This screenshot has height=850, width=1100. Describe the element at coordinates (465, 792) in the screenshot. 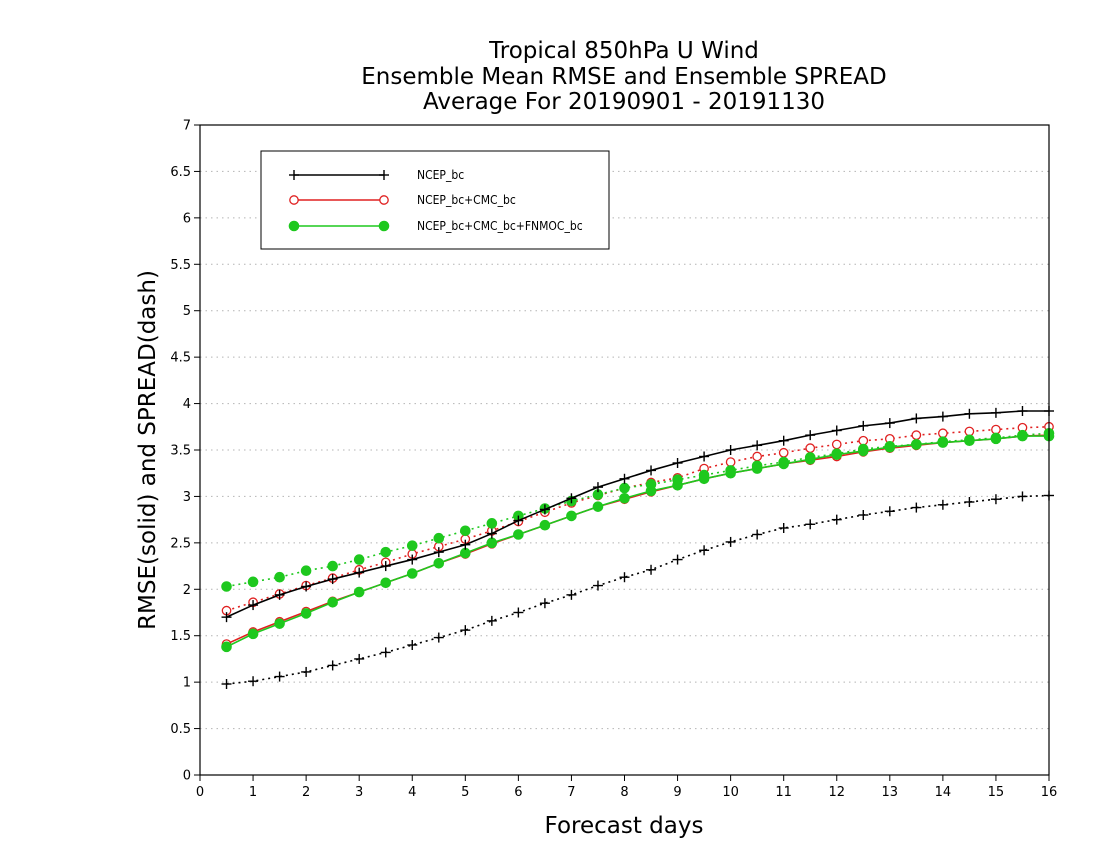

I see `x-tick-label: 5` at that location.